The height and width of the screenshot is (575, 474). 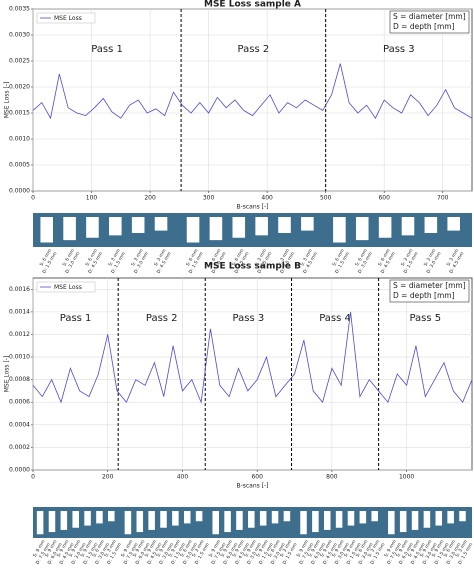 I want to click on legend-label: MSE Loss, so click(x=68, y=18).